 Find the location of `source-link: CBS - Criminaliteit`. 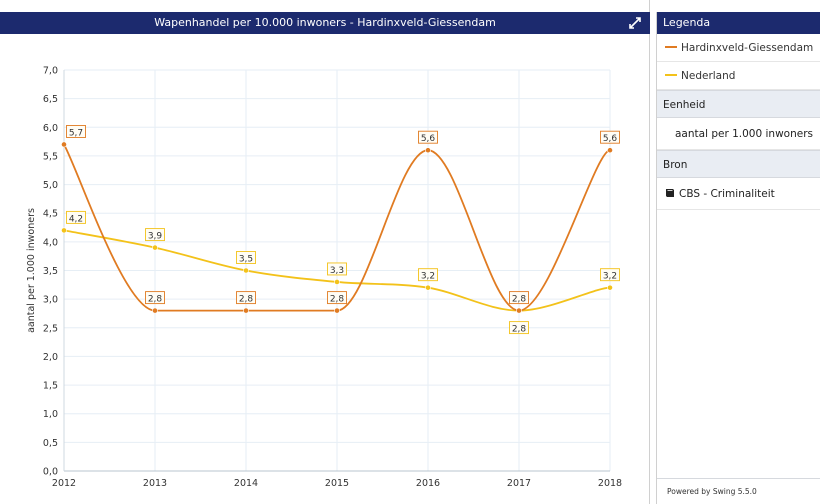

source-link: CBS - Criminaliteit is located at coordinates (738, 194).